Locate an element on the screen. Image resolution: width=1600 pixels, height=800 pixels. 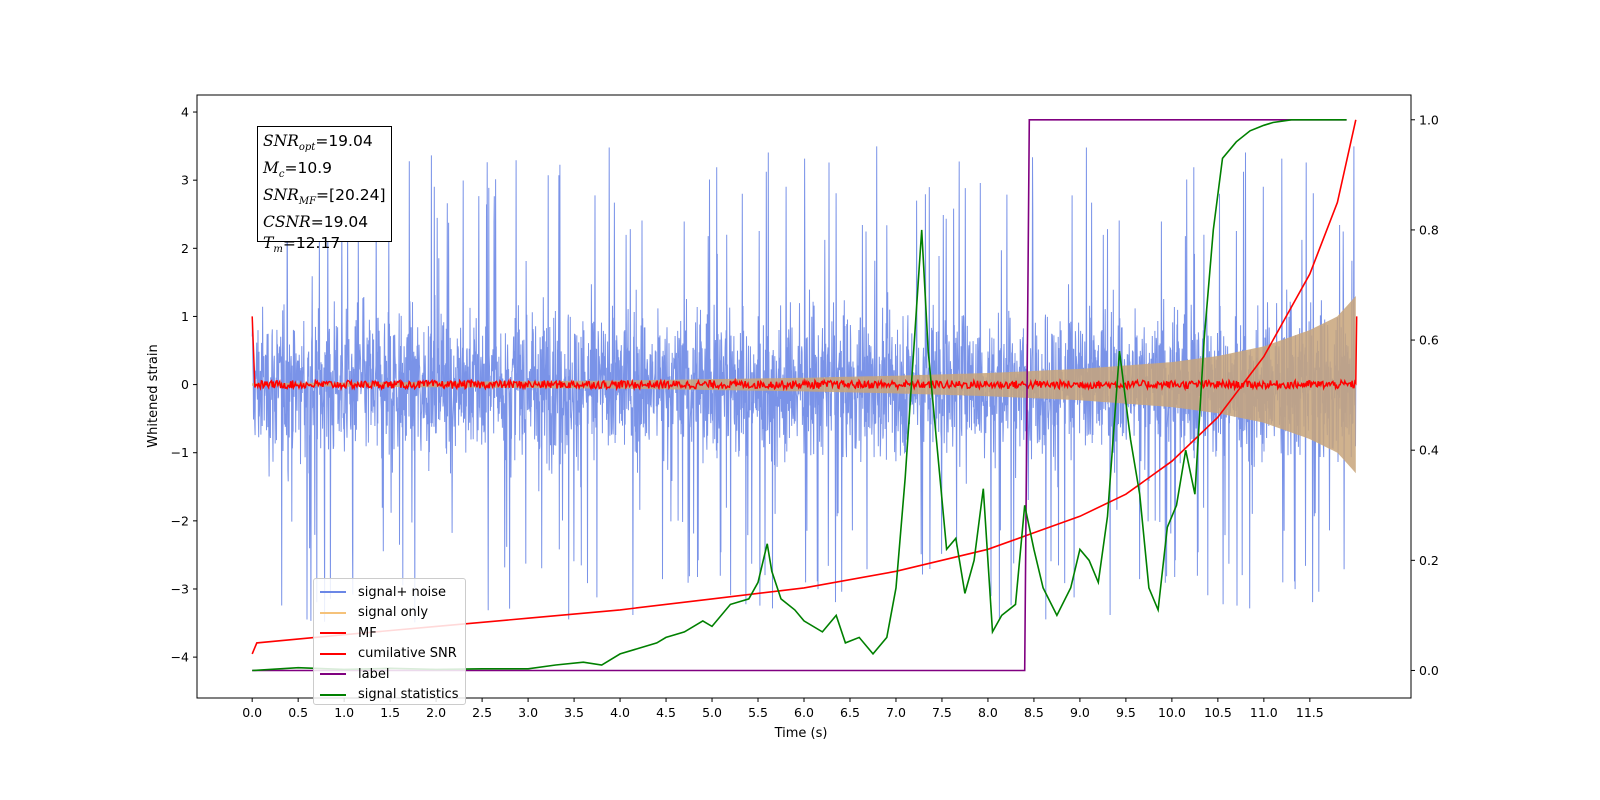
x-tick-label: 9.0 is located at coordinates (1080, 712).